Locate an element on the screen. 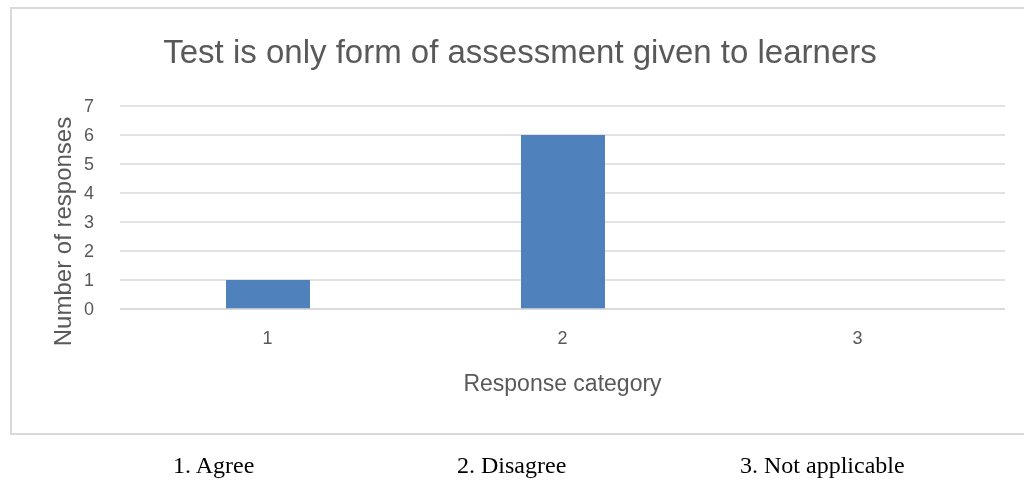  y-tick-label: 2 is located at coordinates (88, 251).